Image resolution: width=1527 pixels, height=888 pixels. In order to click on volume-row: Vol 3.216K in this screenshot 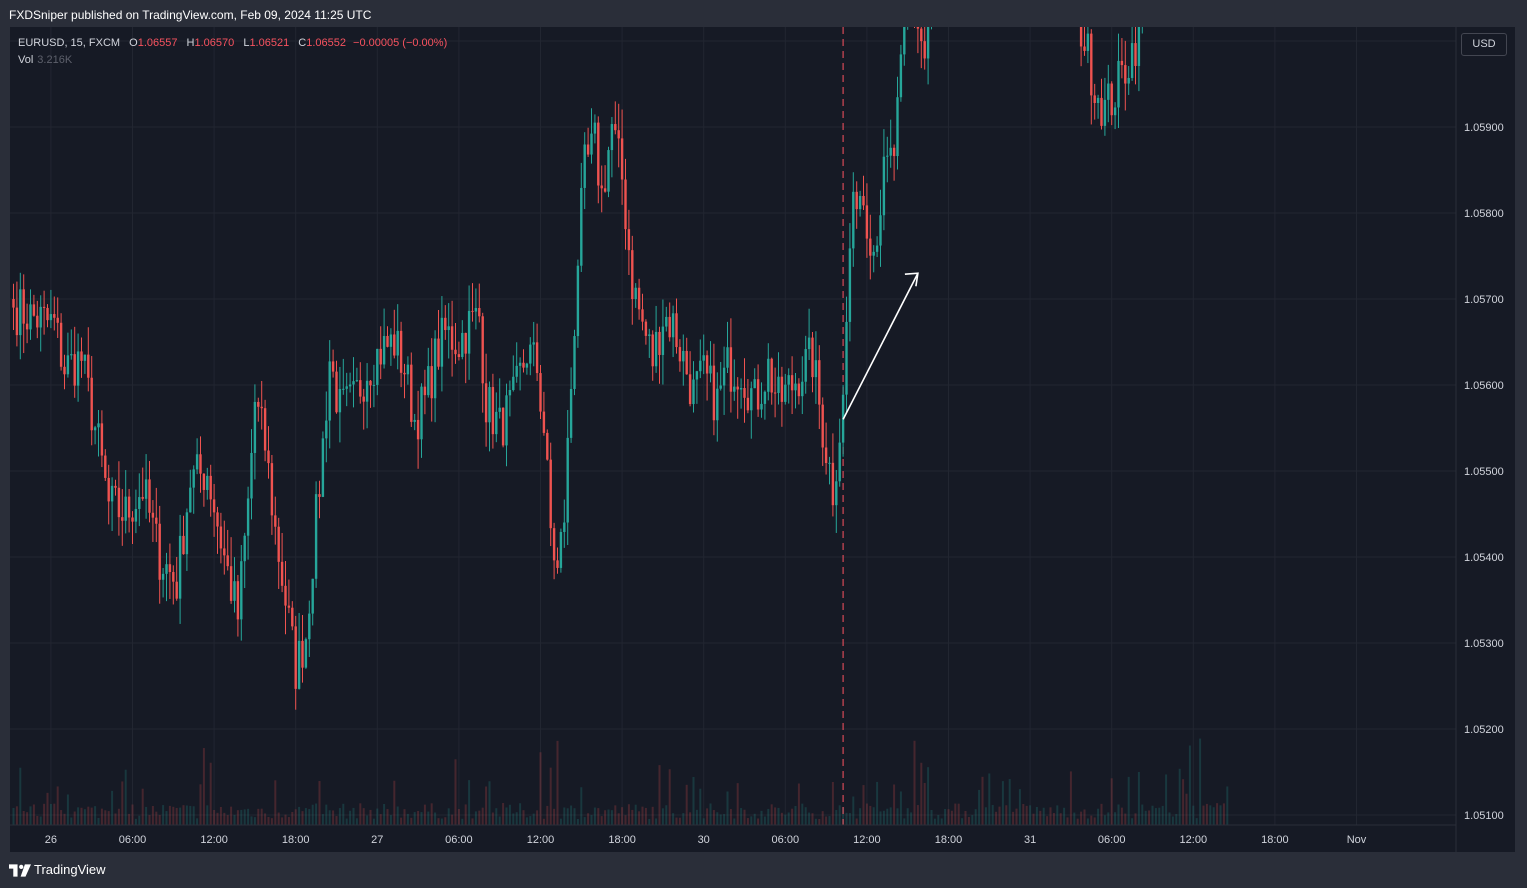, I will do `click(232, 60)`.